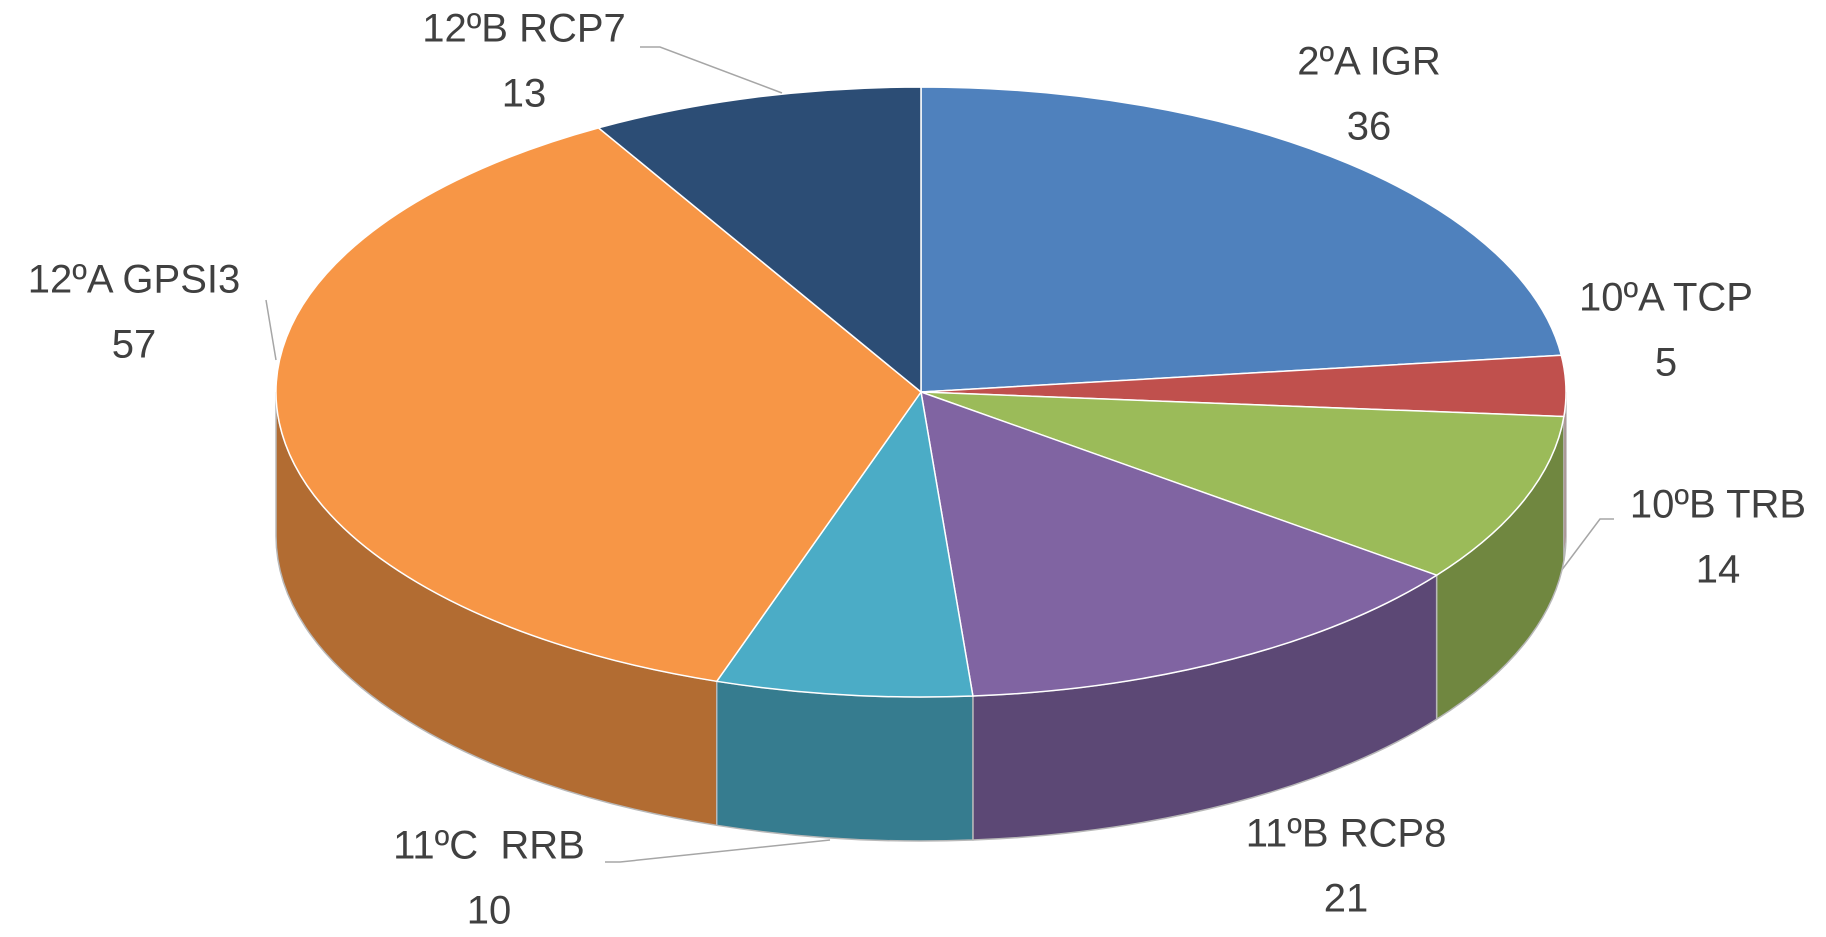 The width and height of the screenshot is (1826, 937). What do you see at coordinates (1718, 505) in the screenshot?
I see `slice-label: 10ºB TRB` at bounding box center [1718, 505].